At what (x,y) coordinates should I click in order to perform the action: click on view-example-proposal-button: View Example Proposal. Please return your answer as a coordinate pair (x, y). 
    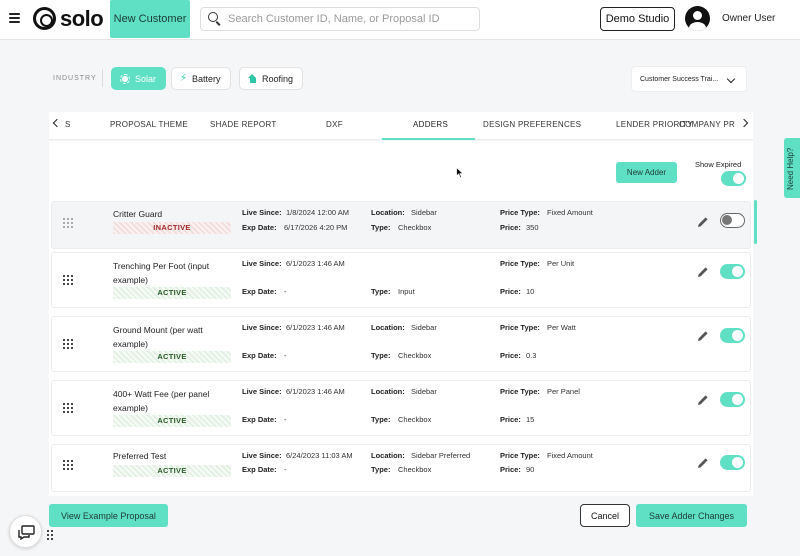
    Looking at the image, I should click on (108, 515).